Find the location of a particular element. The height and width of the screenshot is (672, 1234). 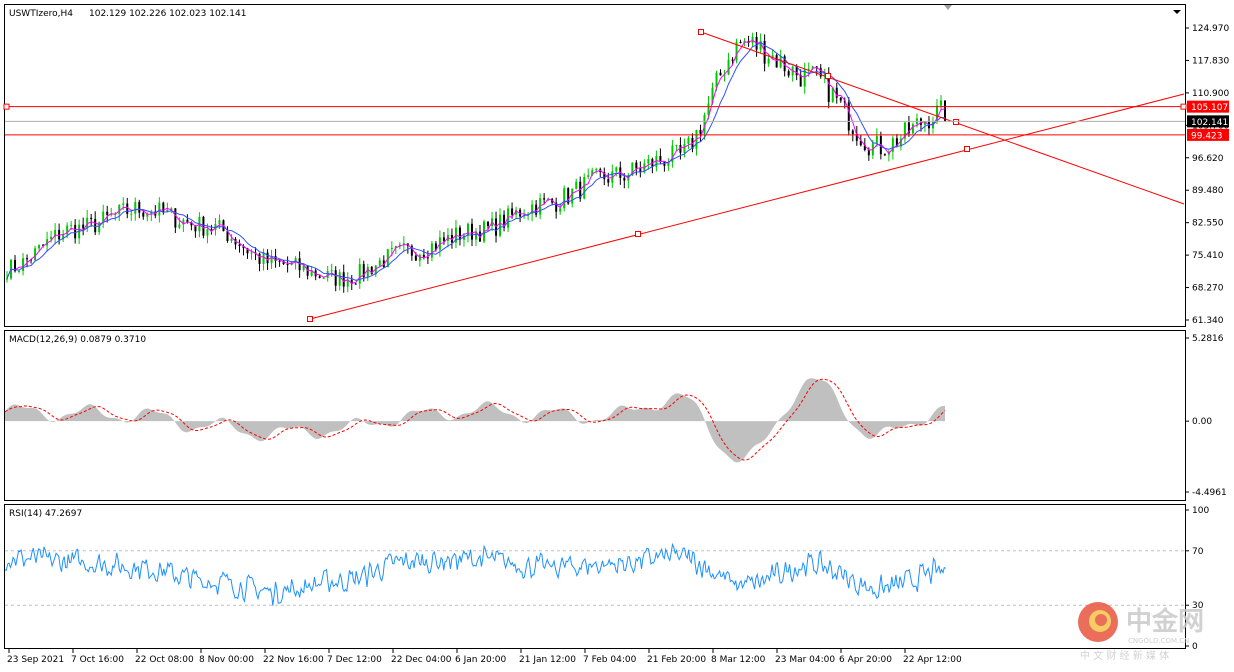

time-tick-label: 22 Apr 12:00 is located at coordinates (932, 660).